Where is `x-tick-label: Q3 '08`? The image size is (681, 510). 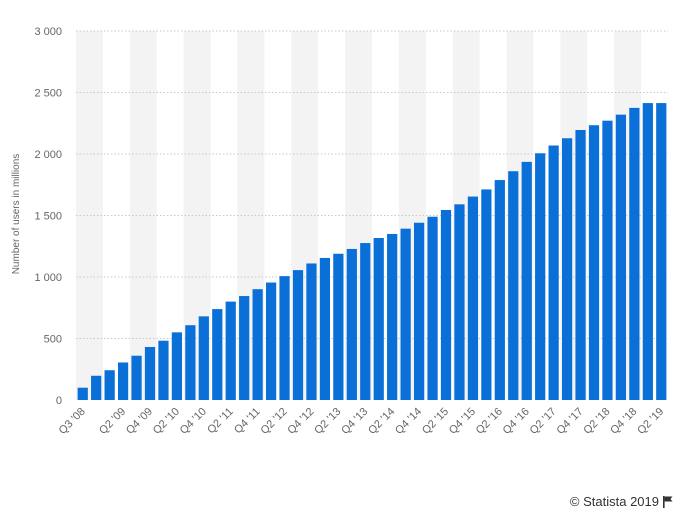 x-tick-label: Q3 '08 is located at coordinates (72, 421).